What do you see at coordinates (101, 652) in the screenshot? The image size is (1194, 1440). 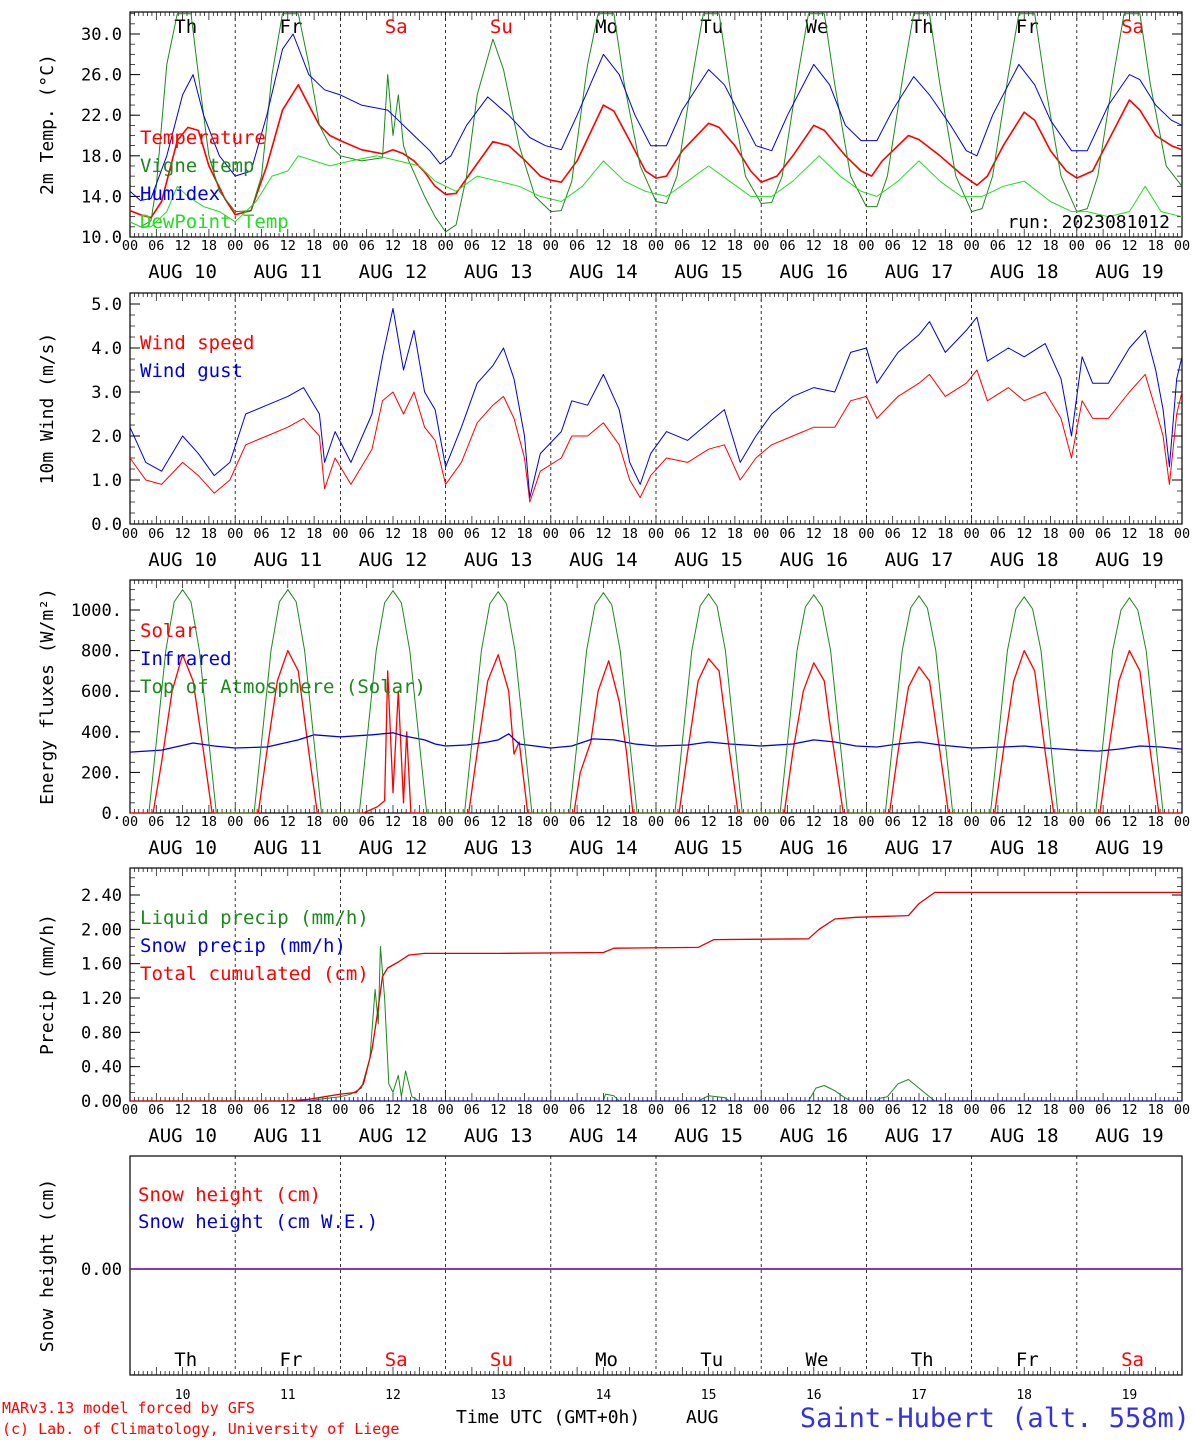 I see `y-tick-label: 800.` at bounding box center [101, 652].